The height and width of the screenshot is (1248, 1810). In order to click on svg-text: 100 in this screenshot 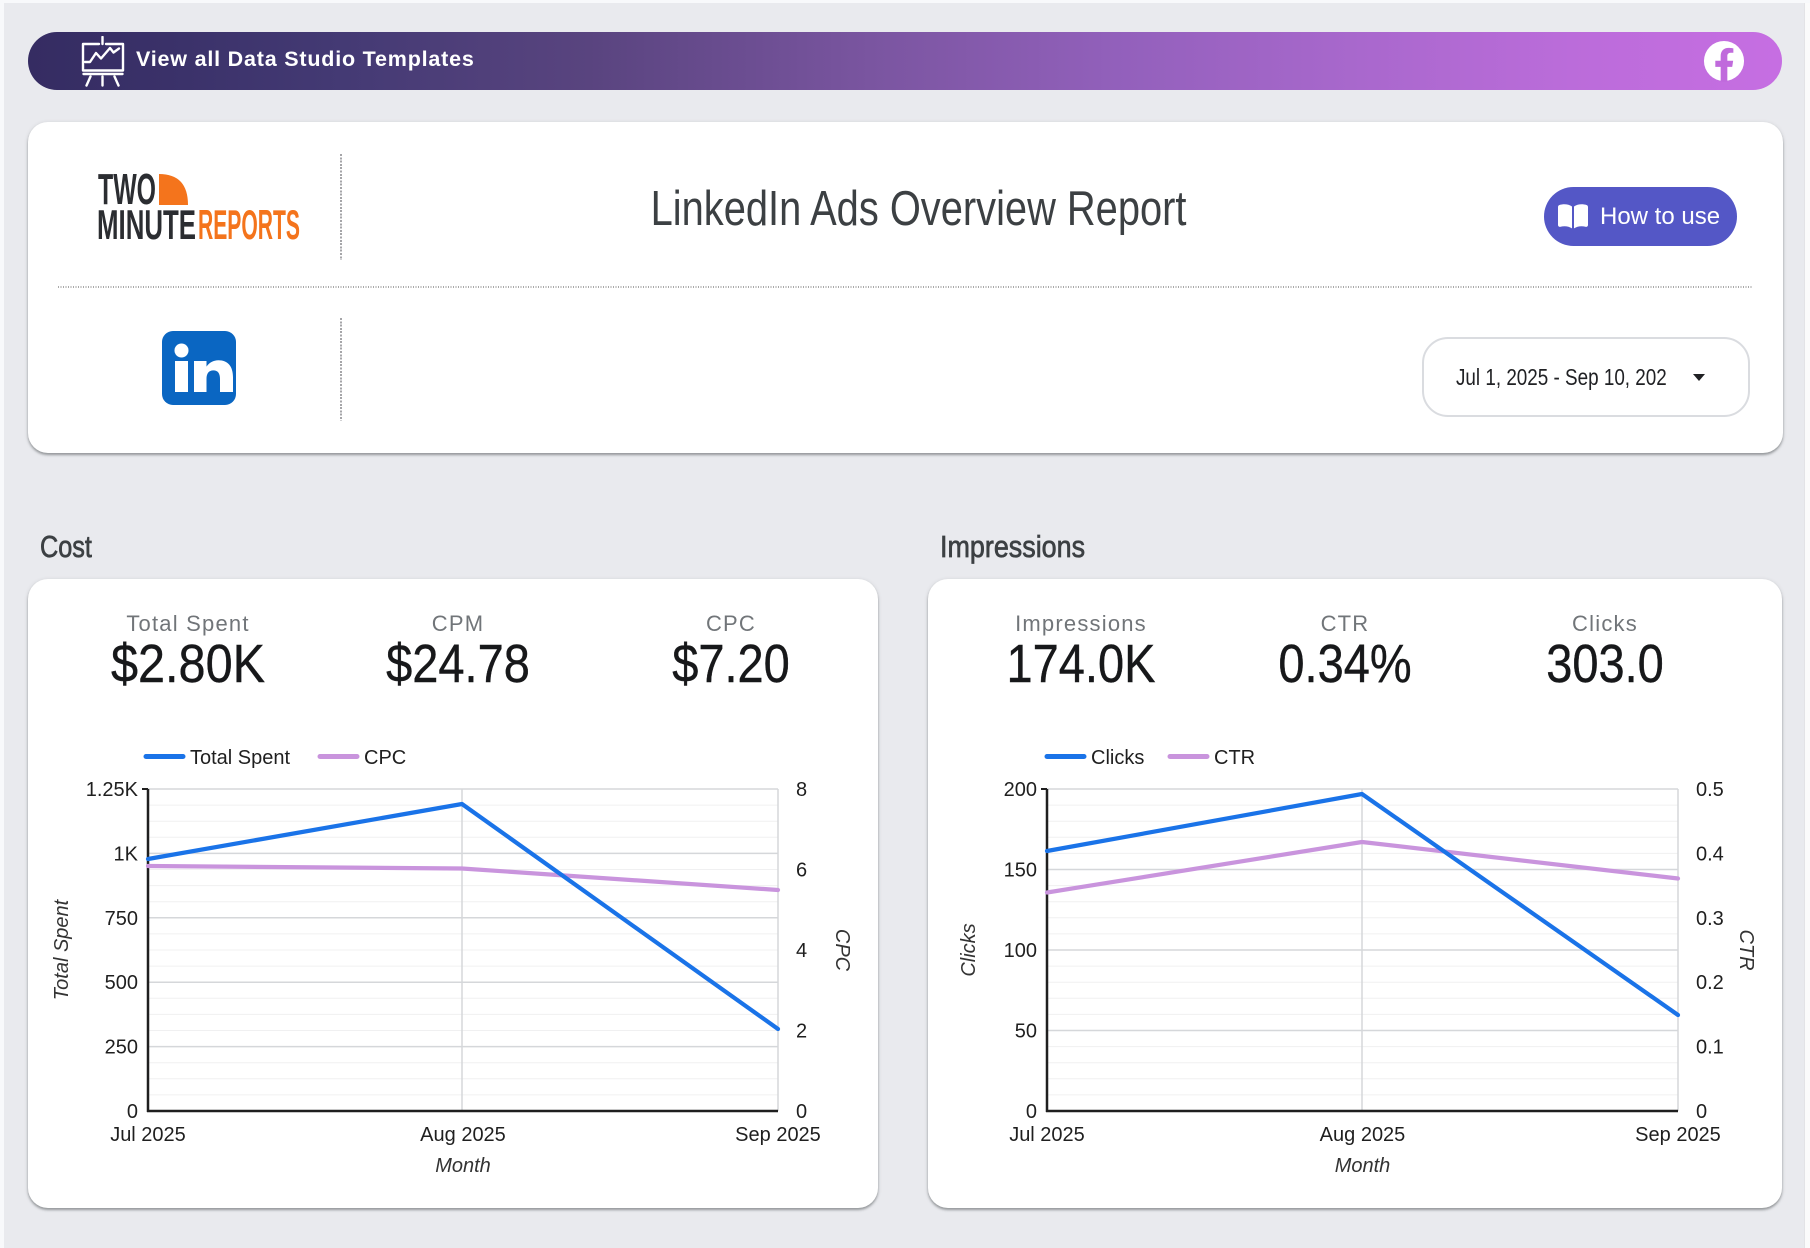, I will do `click(1020, 951)`.